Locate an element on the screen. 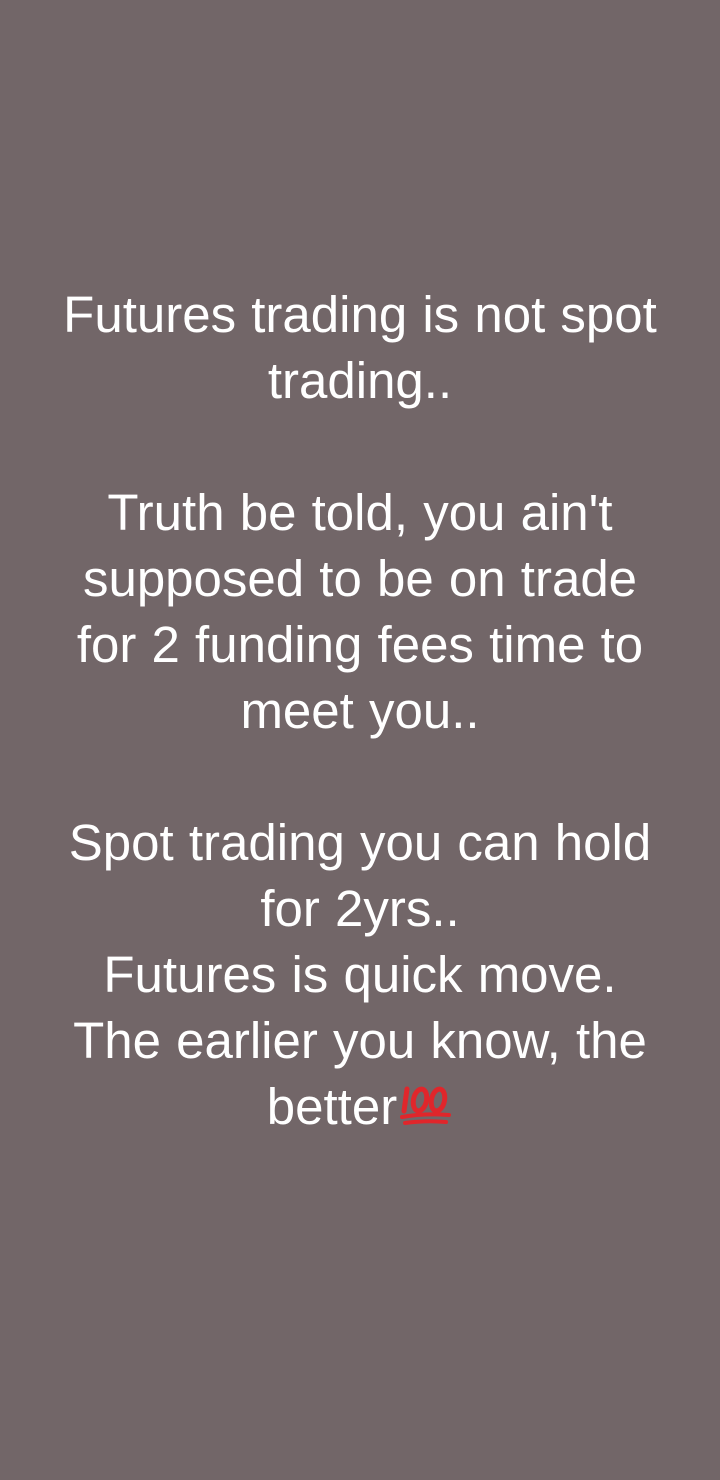 The image size is (720, 1480). status-line: meet you.. is located at coordinates (360, 710).